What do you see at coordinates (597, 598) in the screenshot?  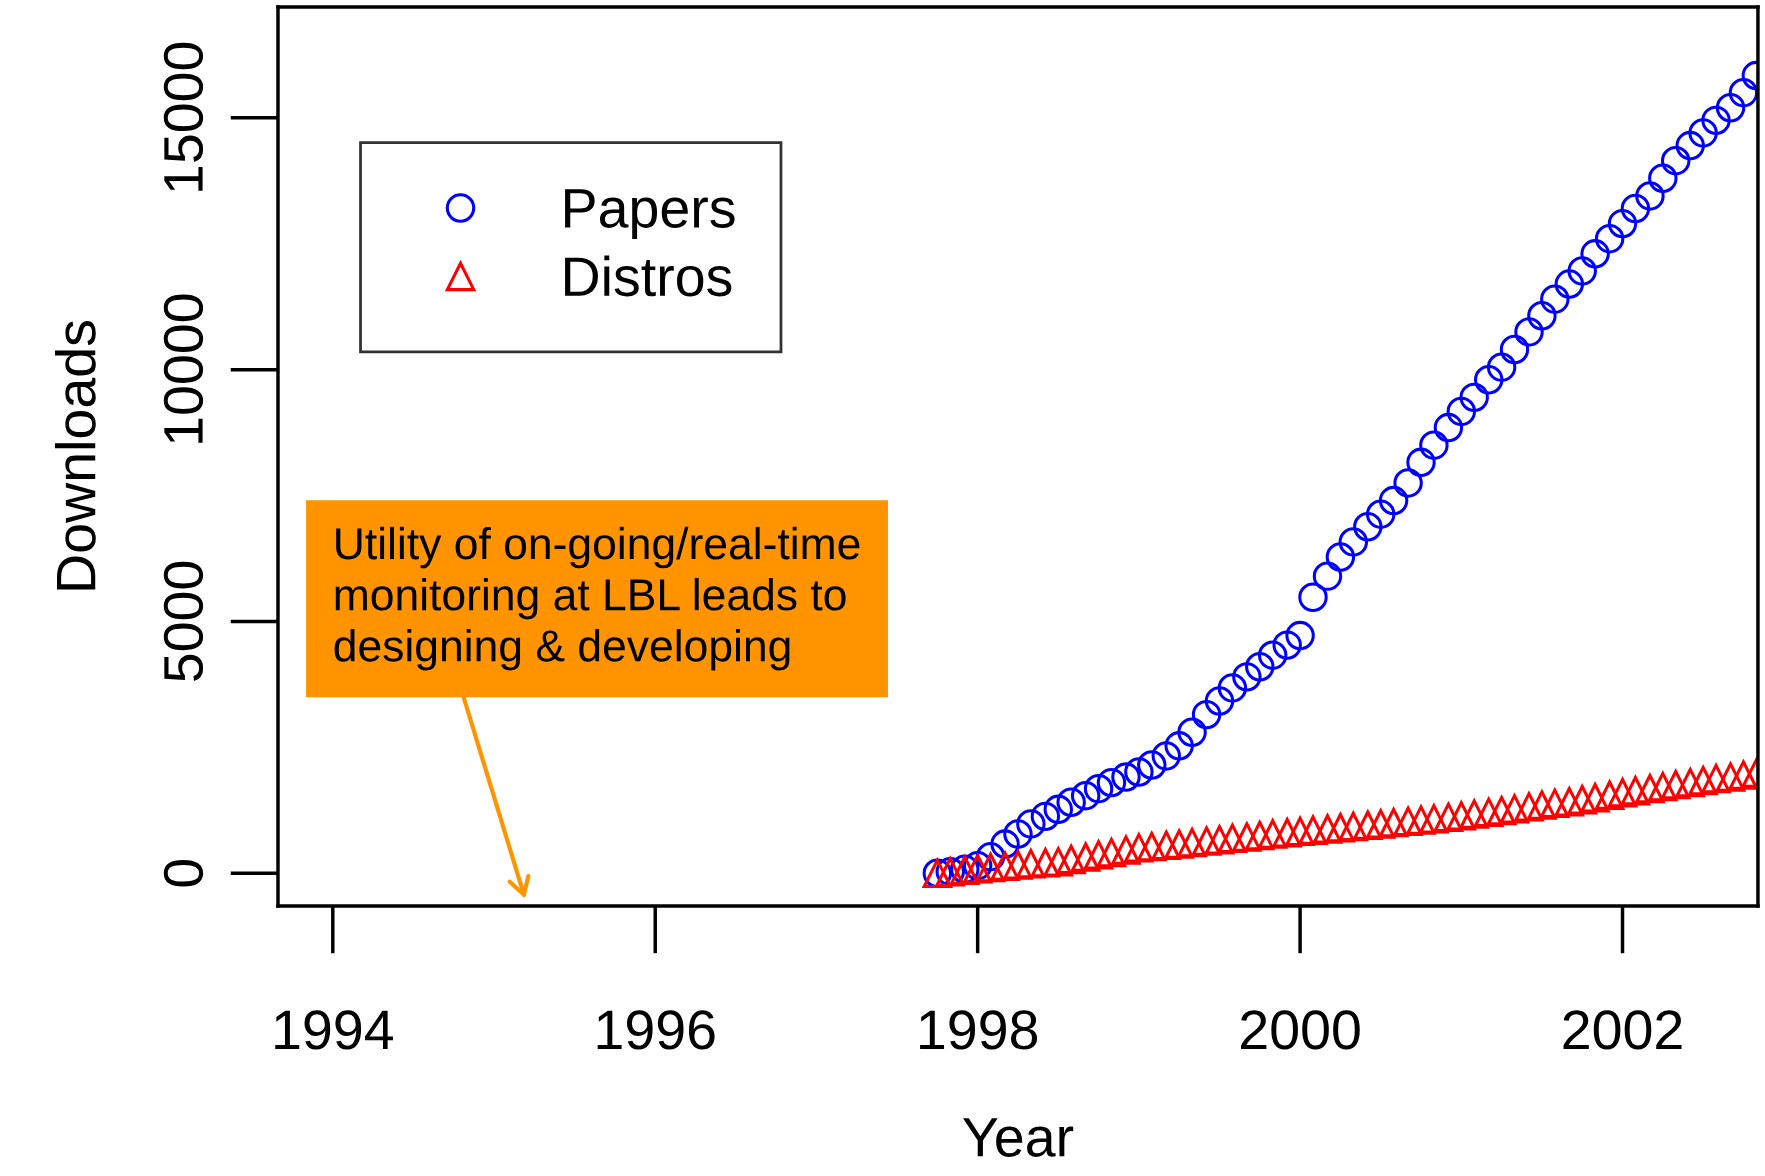 I see `annotation: Utility of on-going/real-time monitoring at LBL leads to designing & developing` at bounding box center [597, 598].